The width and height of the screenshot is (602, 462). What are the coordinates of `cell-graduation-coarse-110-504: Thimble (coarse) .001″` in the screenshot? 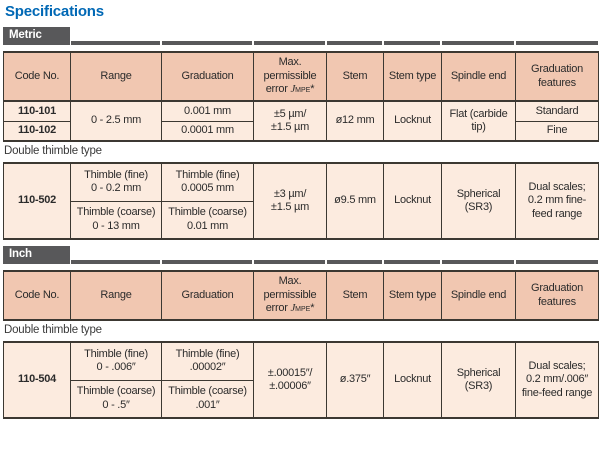 It's located at (207, 399).